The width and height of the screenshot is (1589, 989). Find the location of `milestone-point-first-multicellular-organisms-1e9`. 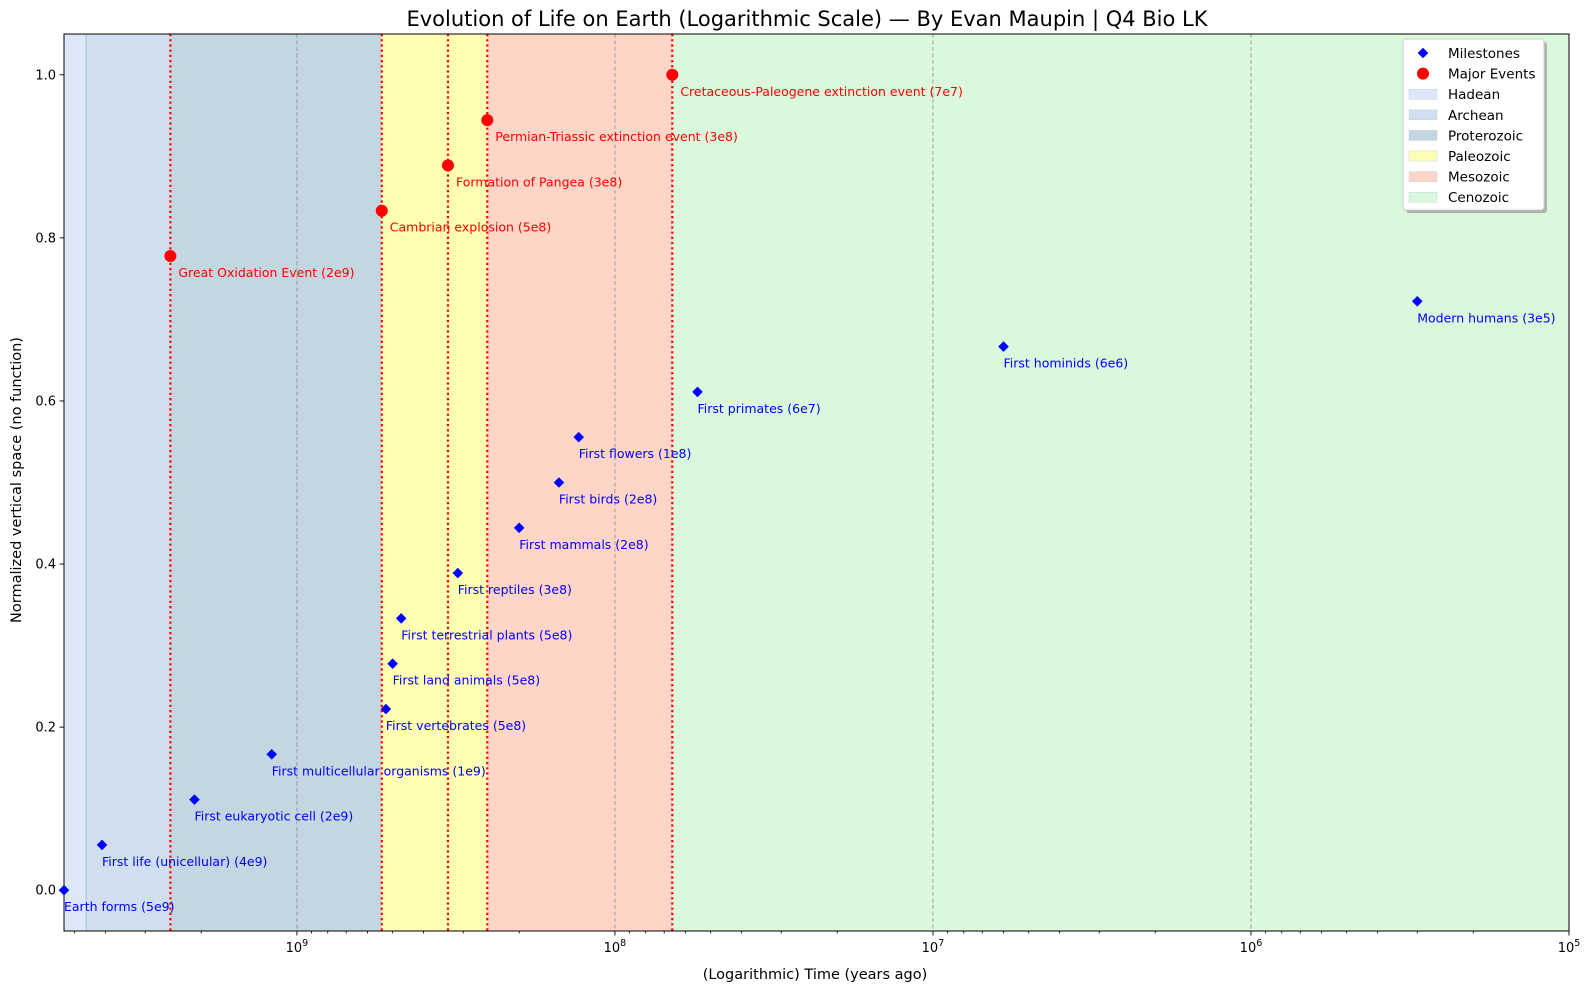

milestone-point-first-multicellular-organisms-1e9 is located at coordinates (272, 754).